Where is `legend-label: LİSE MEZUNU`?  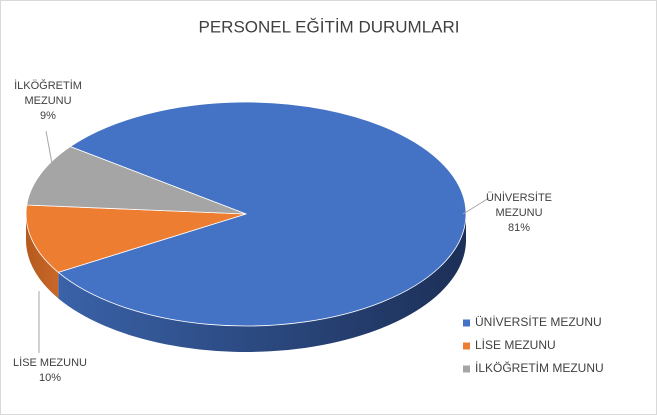 legend-label: LİSE MEZUNU is located at coordinates (515, 345).